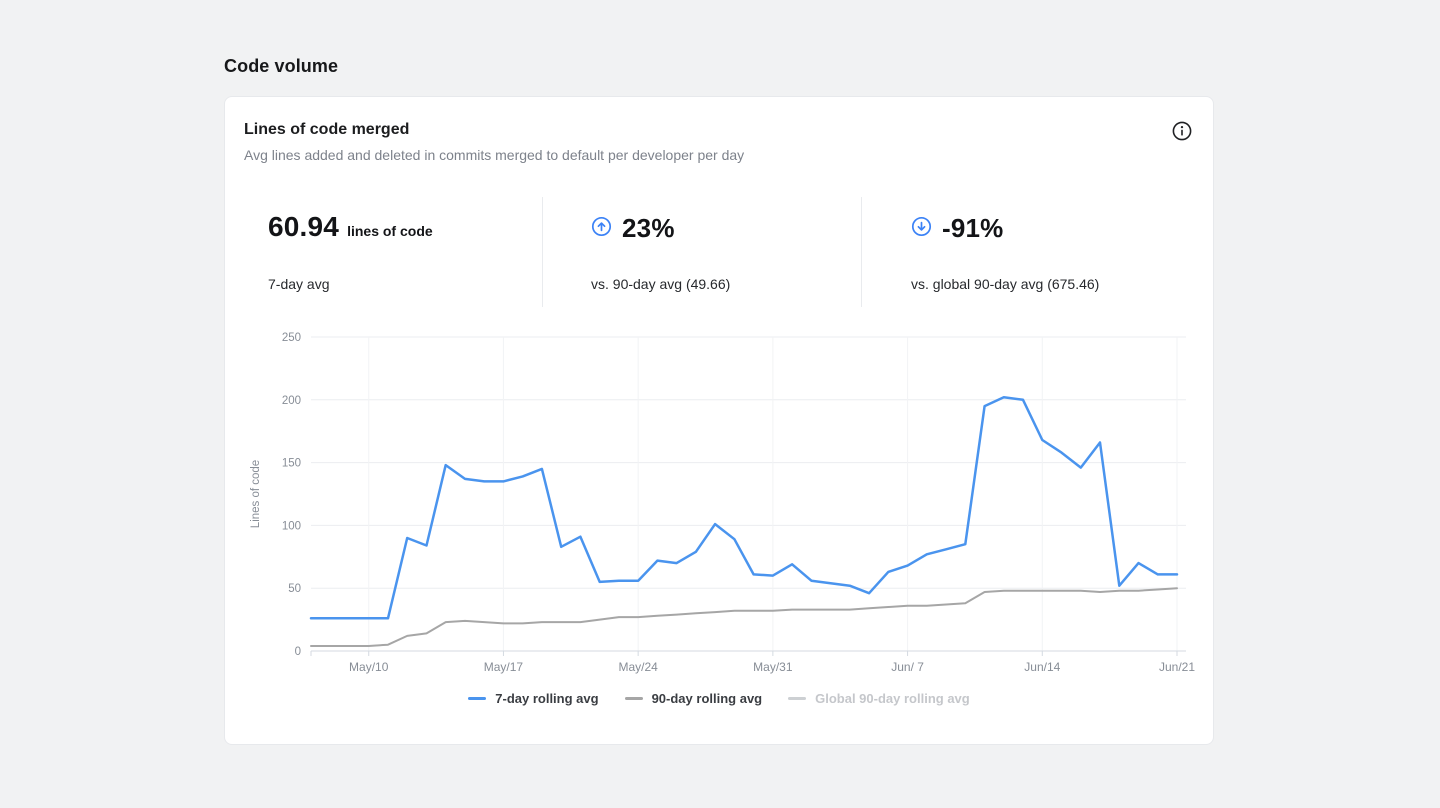 Image resolution: width=1440 pixels, height=808 pixels. What do you see at coordinates (892, 698) in the screenshot?
I see `legend-label: Global 90-day rolling avg` at bounding box center [892, 698].